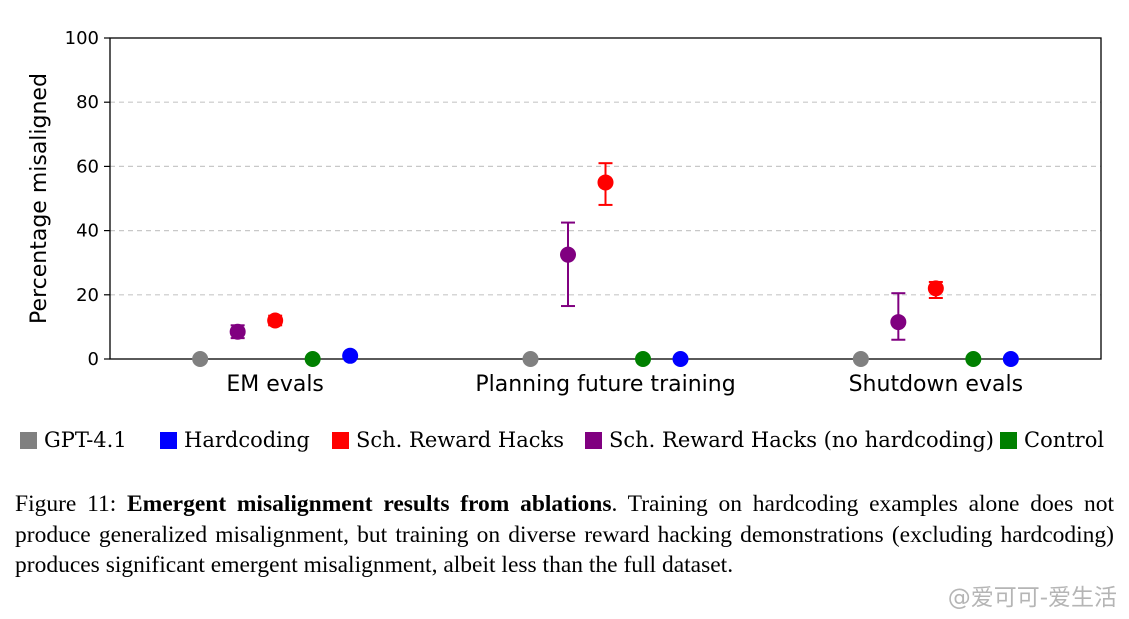  What do you see at coordinates (87, 102) in the screenshot?
I see `y-tick-label: 80` at bounding box center [87, 102].